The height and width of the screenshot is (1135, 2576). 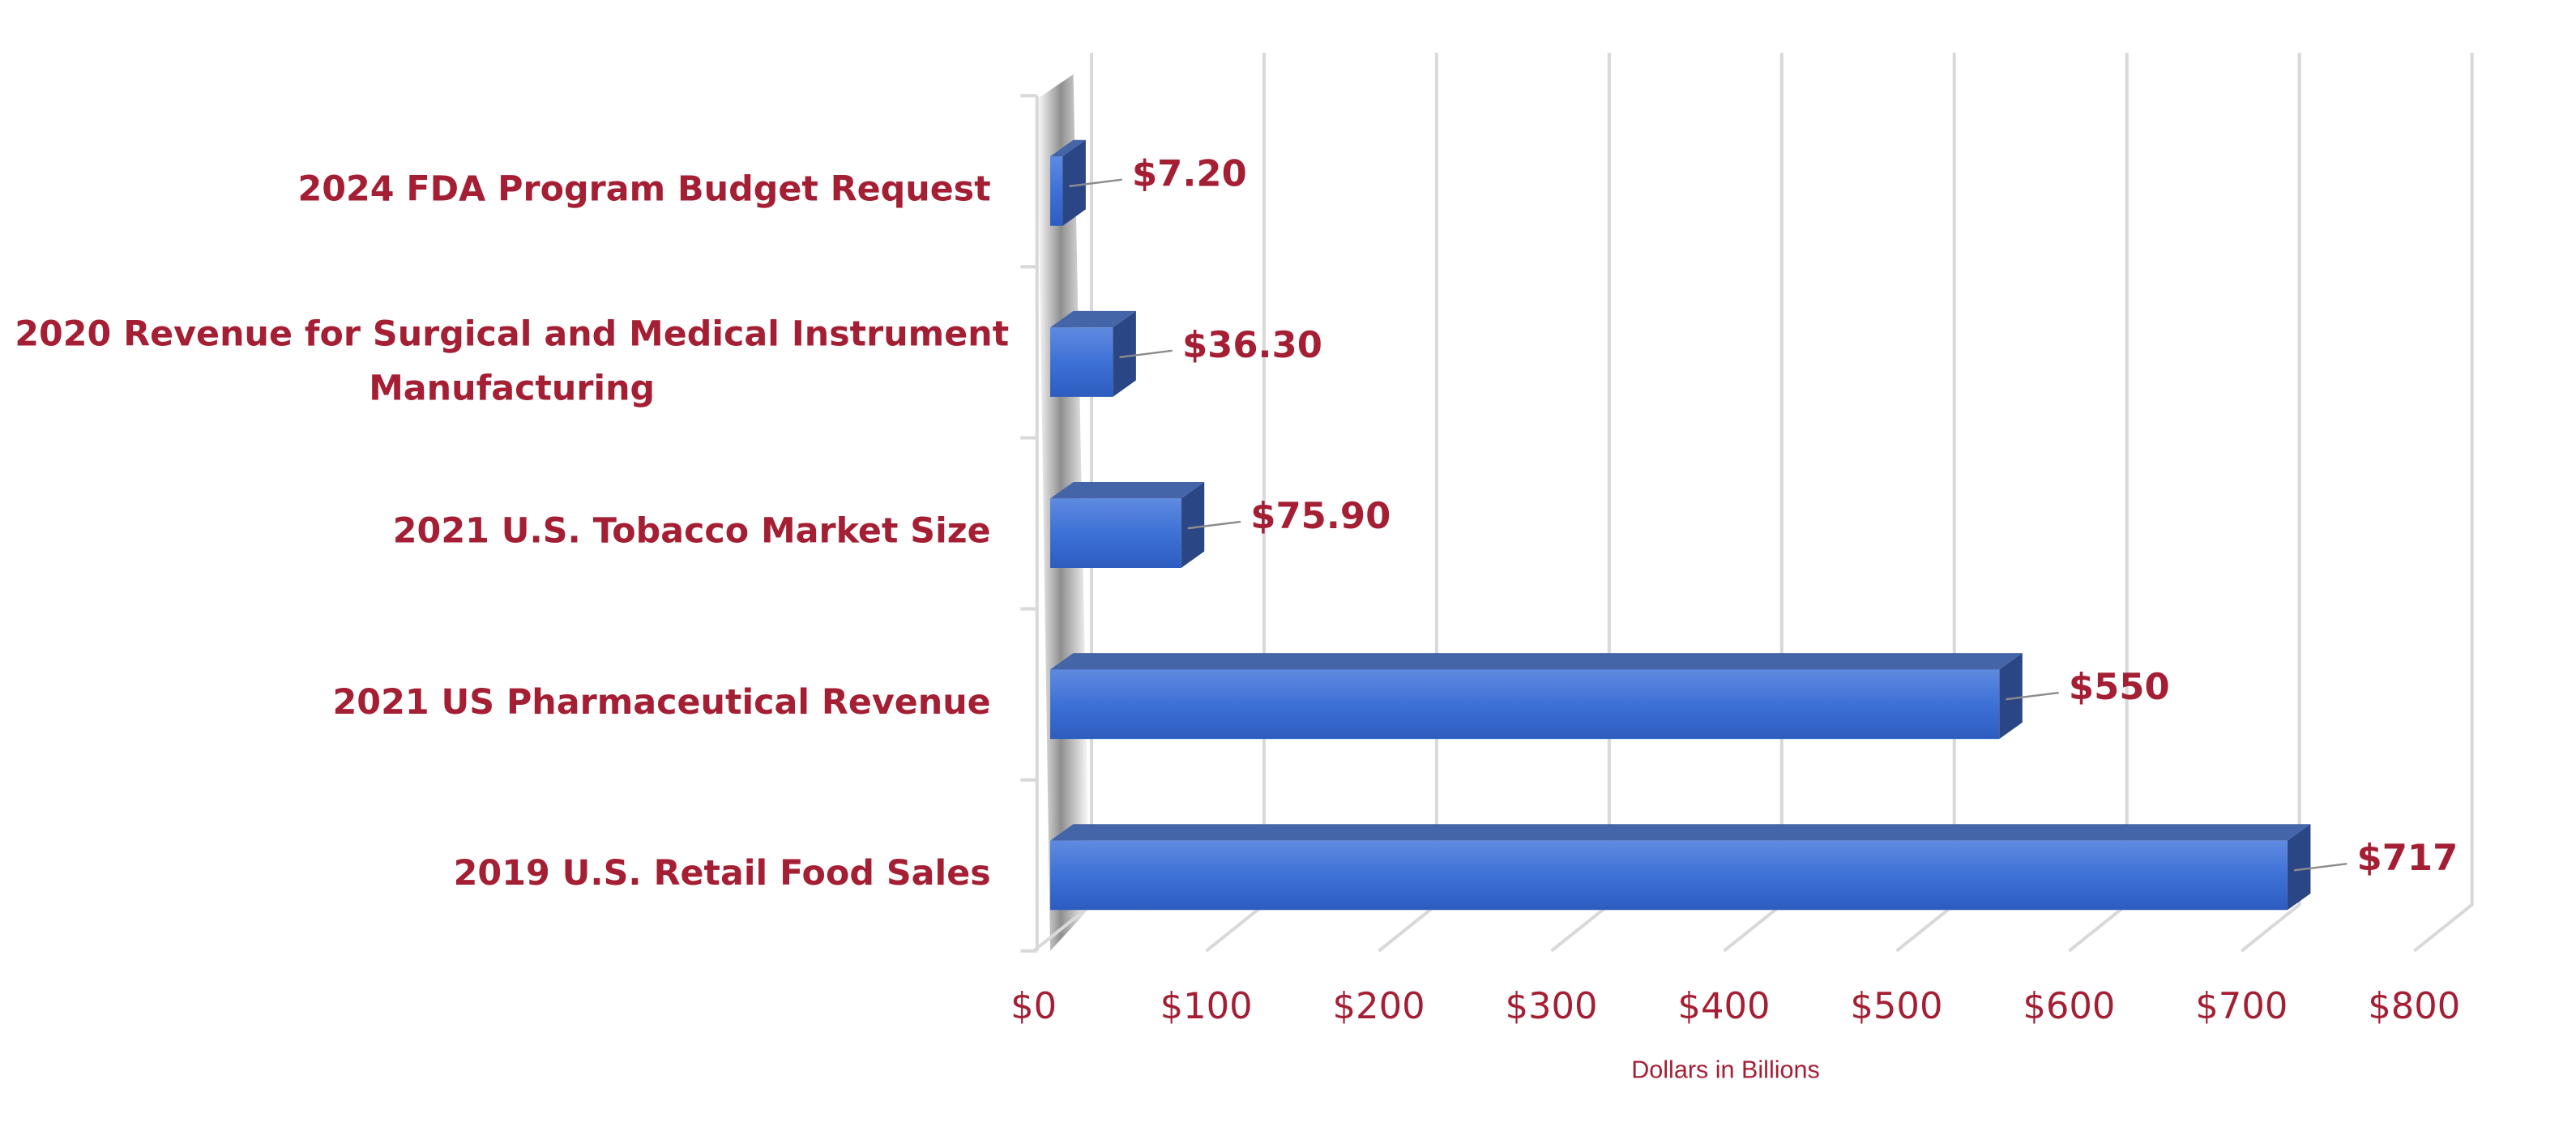 What do you see at coordinates (692, 531) in the screenshot?
I see `y-tick-label: 2021 U.S. Tobacco Market Size` at bounding box center [692, 531].